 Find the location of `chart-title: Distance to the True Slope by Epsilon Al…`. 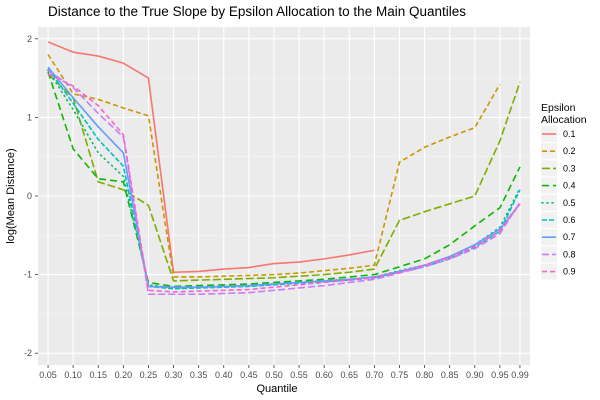

chart-title: Distance to the True Slope by Epsilon Al… is located at coordinates (257, 11).